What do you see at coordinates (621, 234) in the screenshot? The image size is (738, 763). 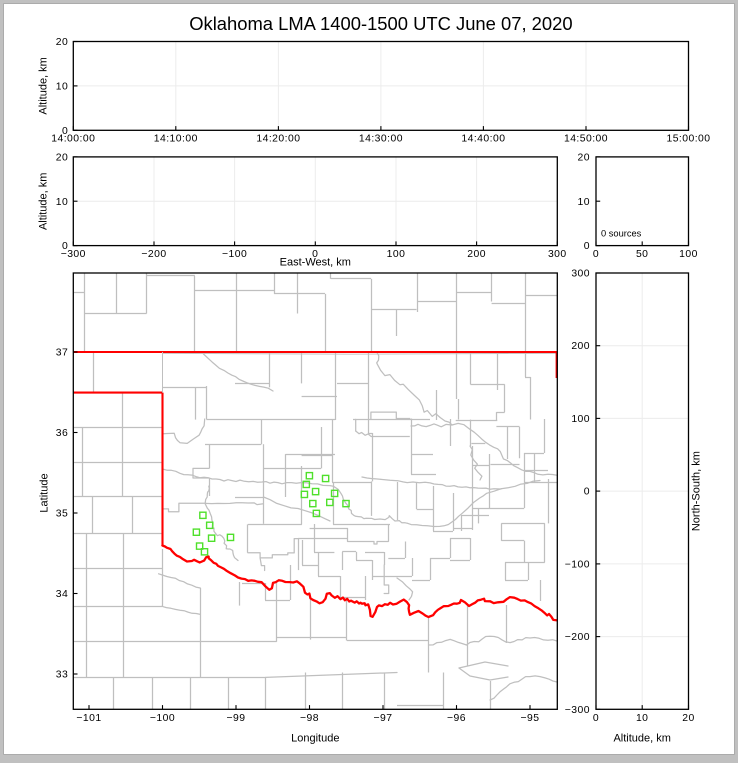 I see `svg-text: 0 sources` at bounding box center [621, 234].